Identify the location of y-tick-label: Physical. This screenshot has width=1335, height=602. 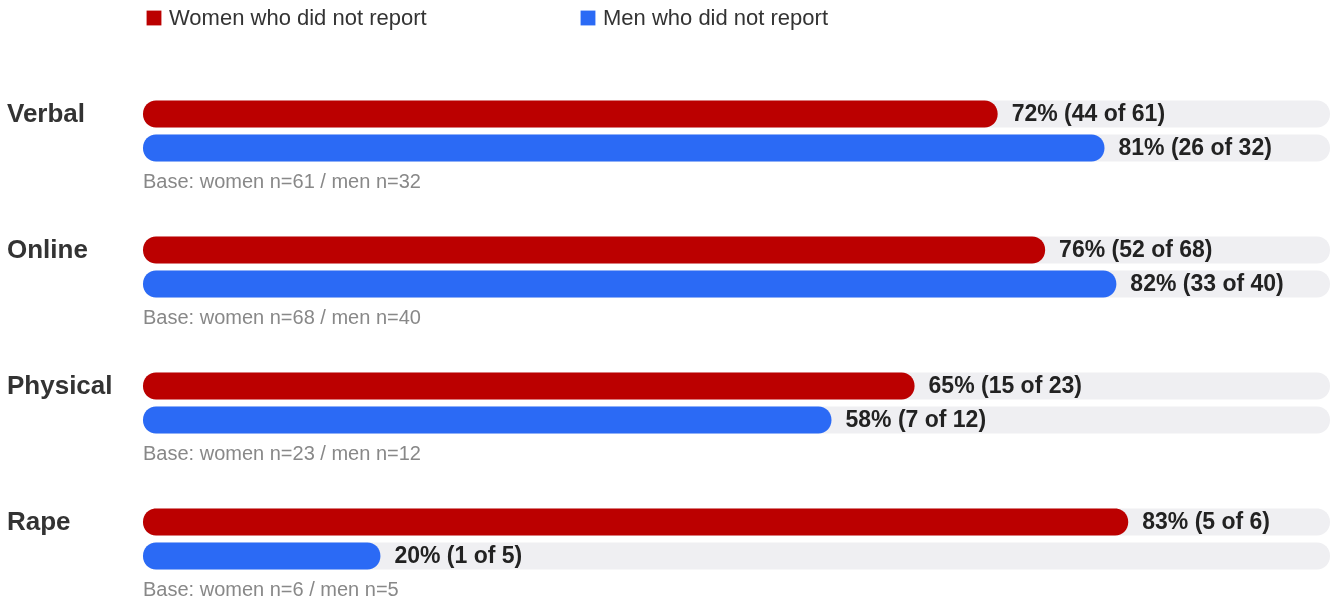
(60, 385).